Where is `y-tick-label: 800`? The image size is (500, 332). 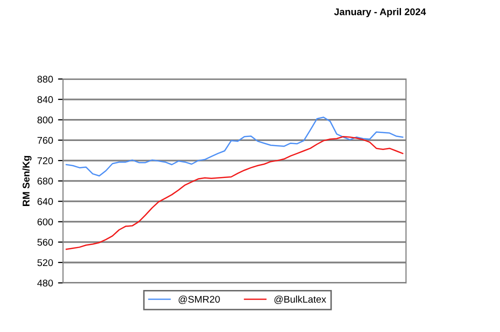 y-tick-label: 800 is located at coordinates (45, 120).